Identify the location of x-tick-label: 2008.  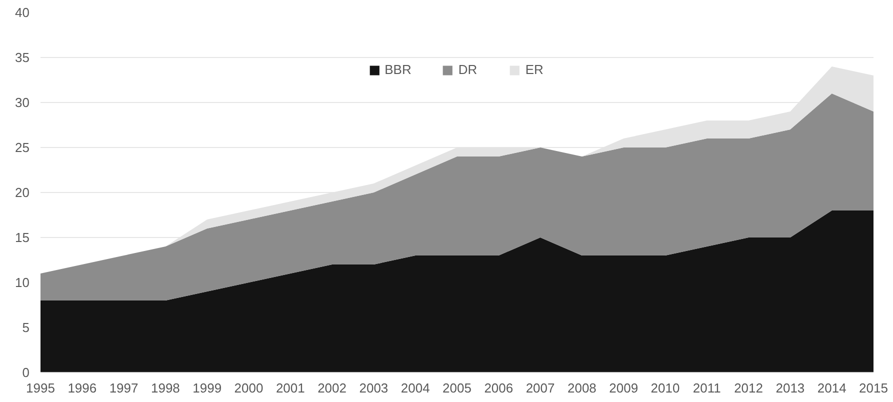
(581, 388).